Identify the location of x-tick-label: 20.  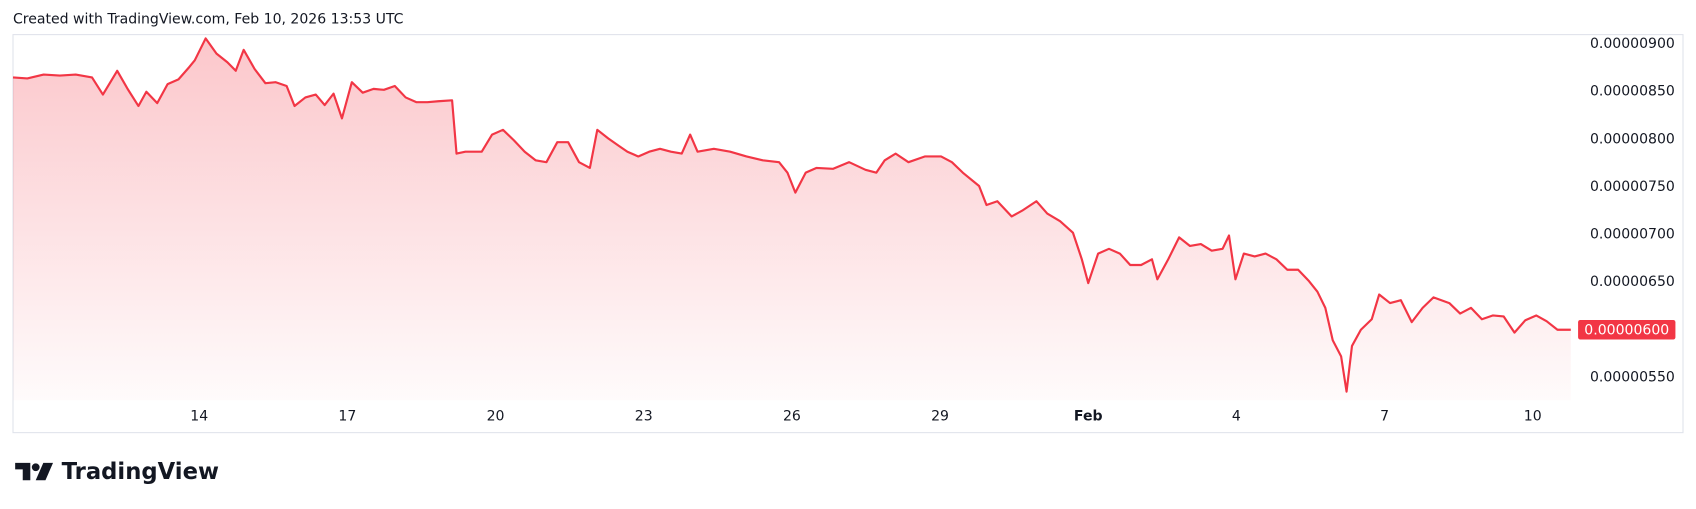
(496, 416).